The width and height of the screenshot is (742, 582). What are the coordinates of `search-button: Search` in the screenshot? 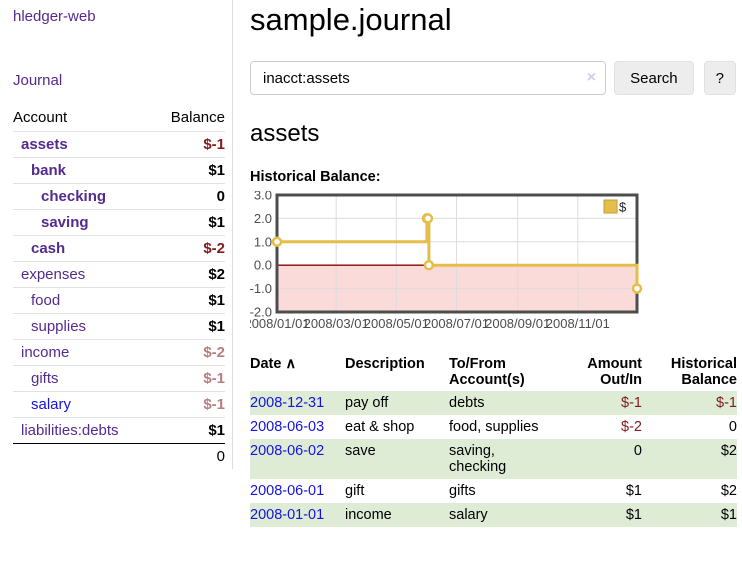 It's located at (654, 78).